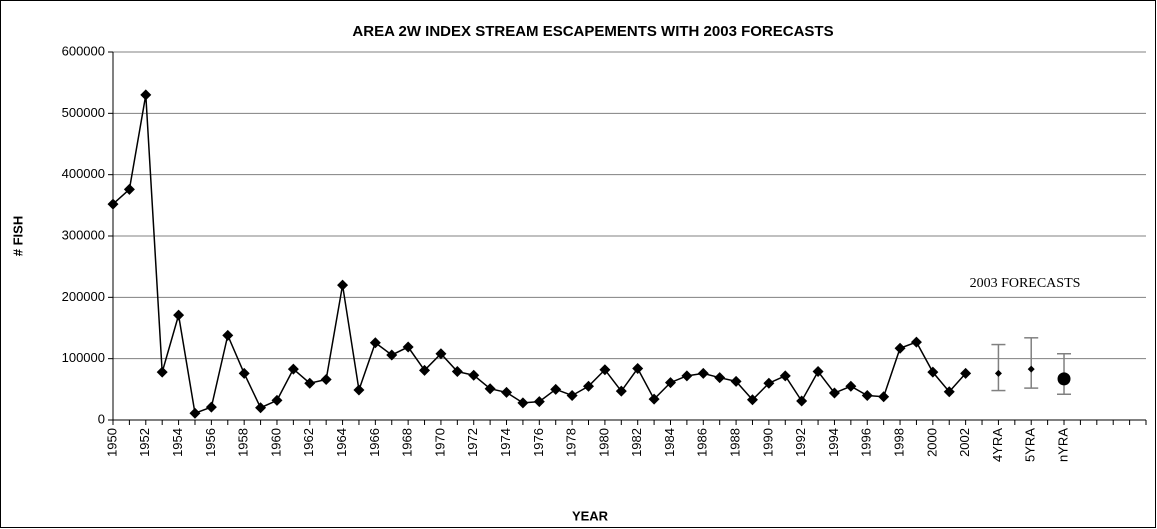  What do you see at coordinates (1062, 445) in the screenshot?
I see `x-tick-label: nYRA` at bounding box center [1062, 445].